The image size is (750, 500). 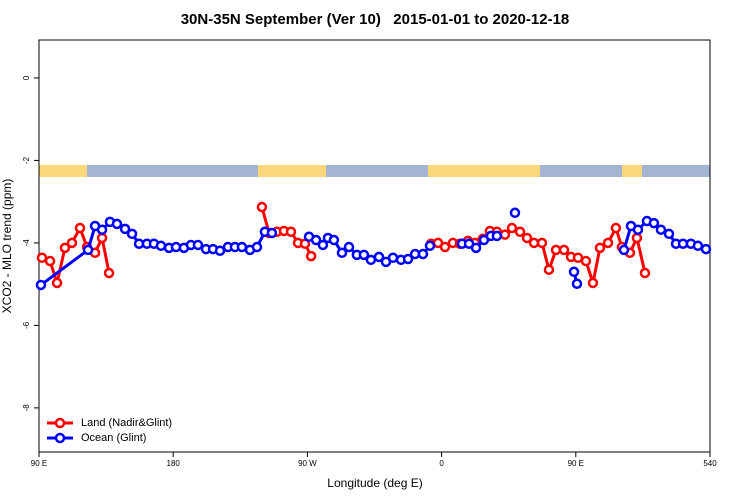 I want to click on x-axis-label: Longitude (deg E), so click(x=374, y=483).